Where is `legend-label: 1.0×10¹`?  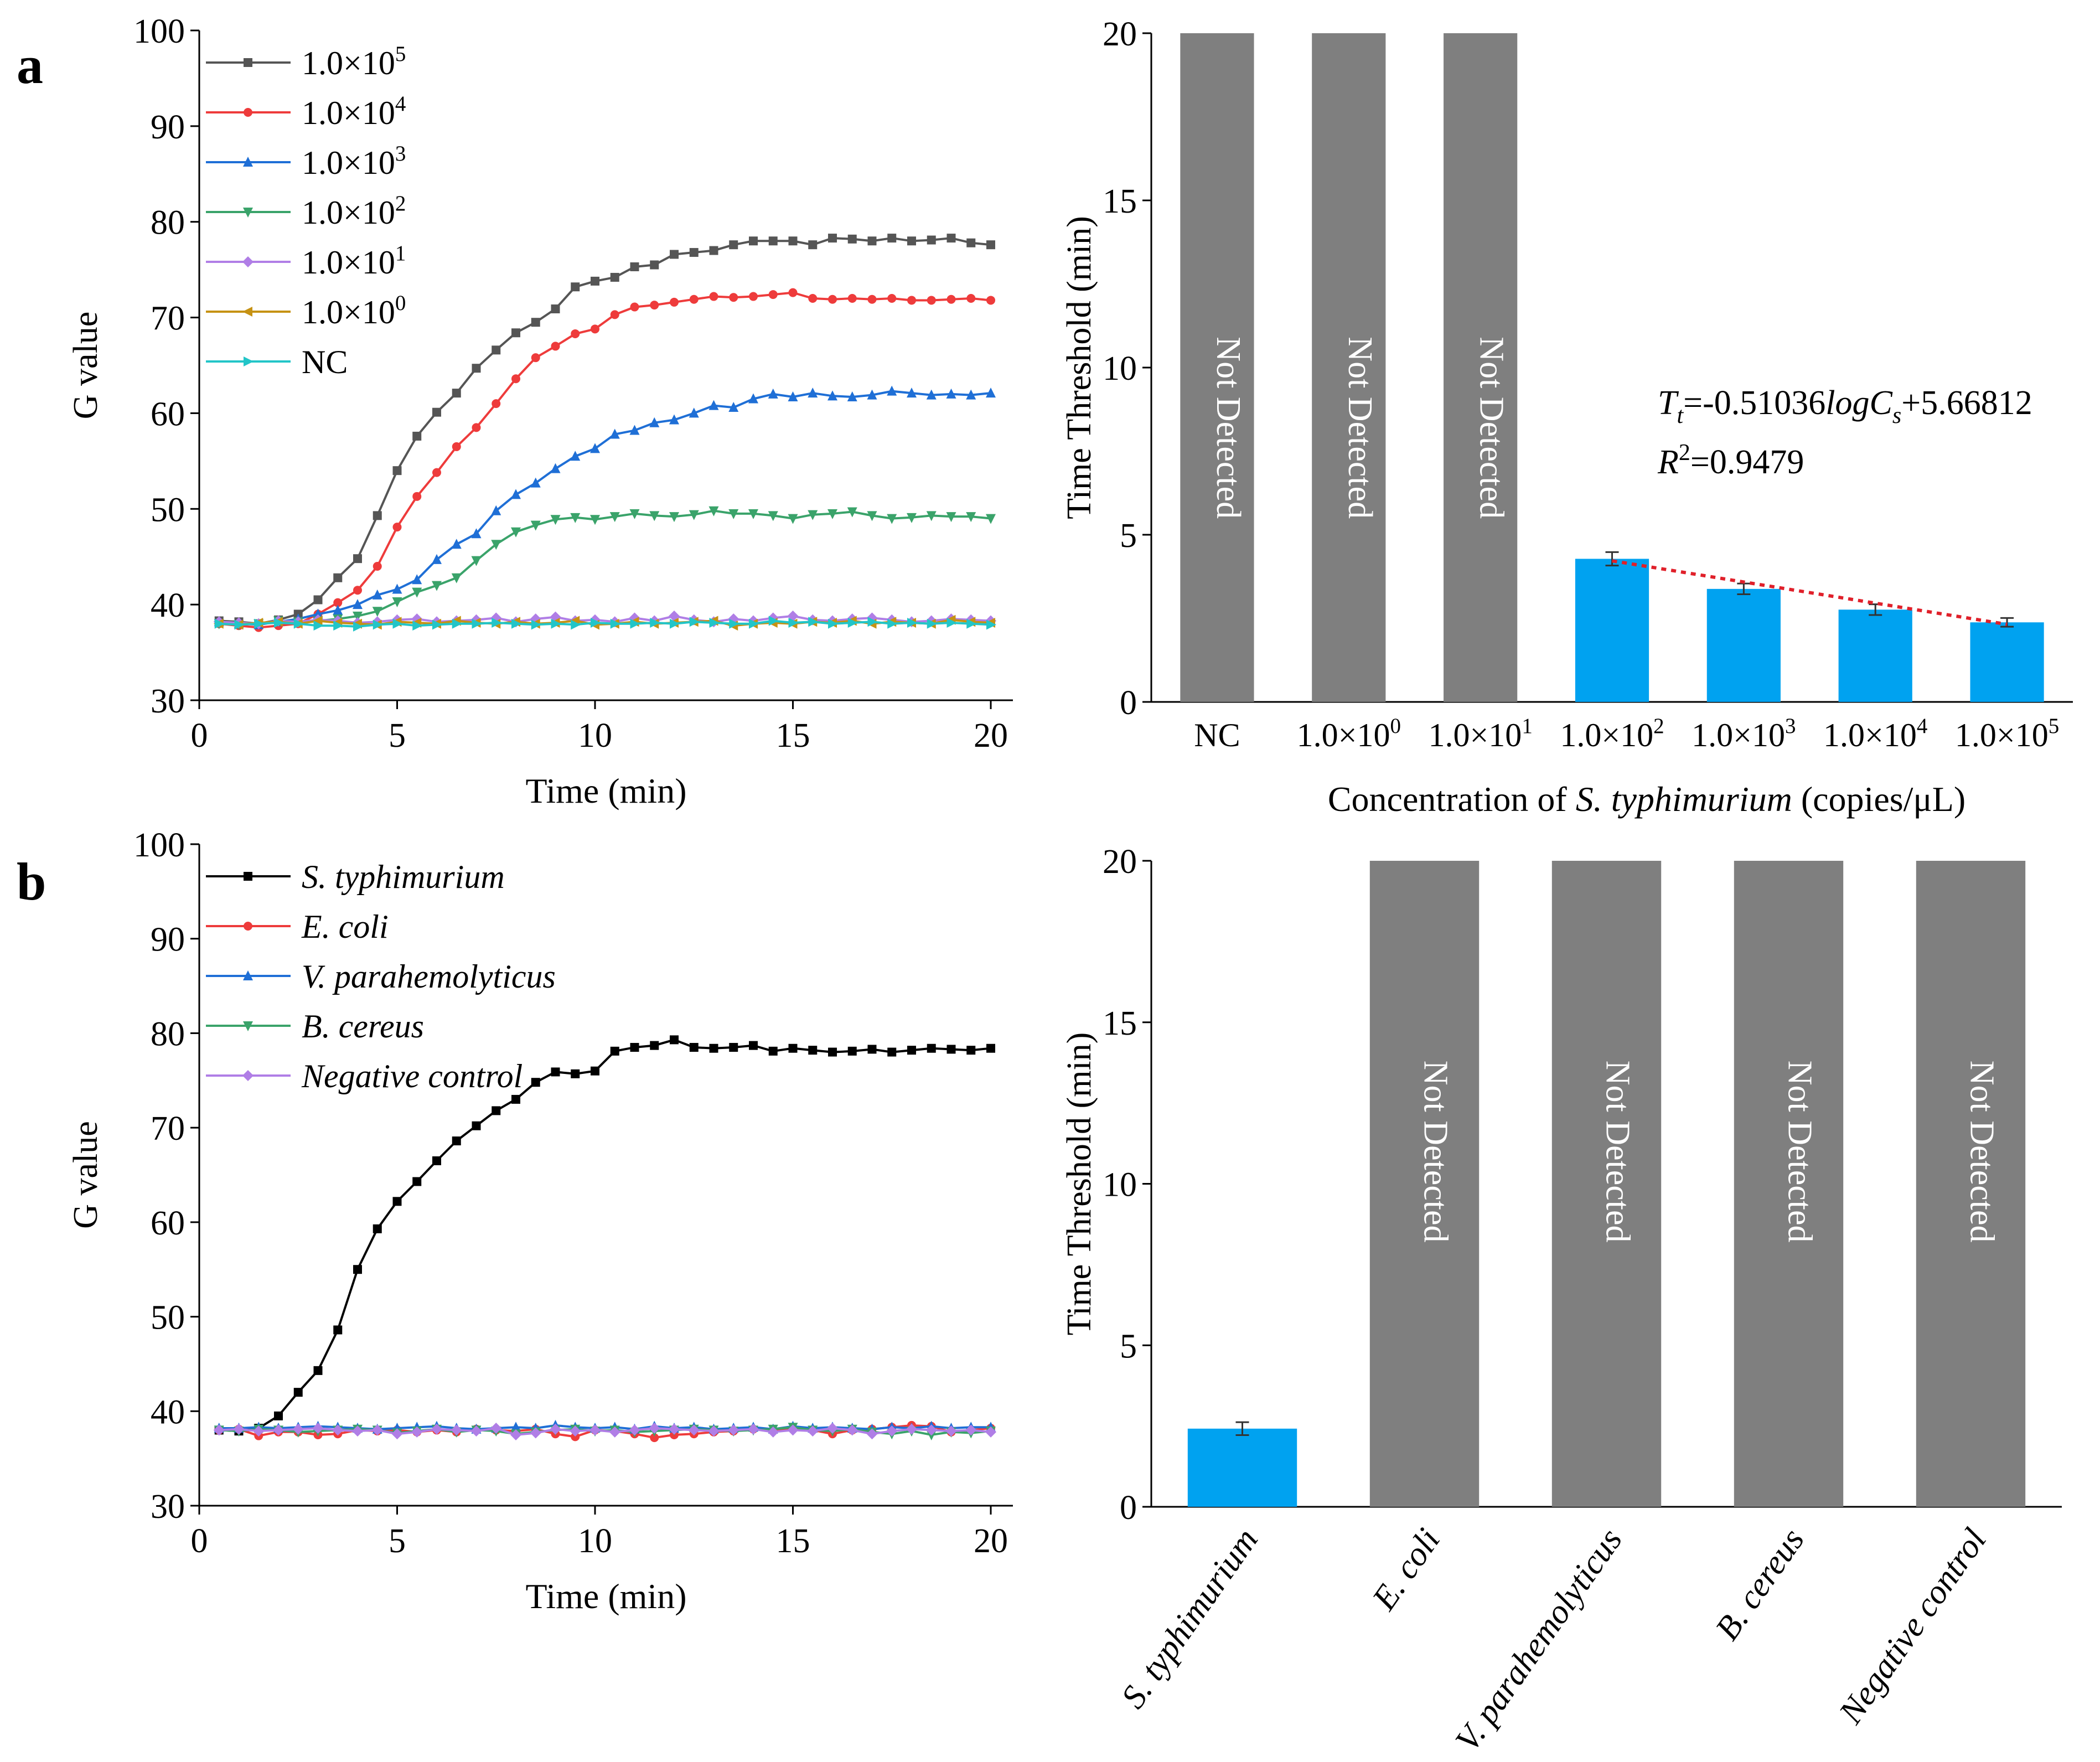
legend-label: 1.0×10¹ is located at coordinates (354, 261).